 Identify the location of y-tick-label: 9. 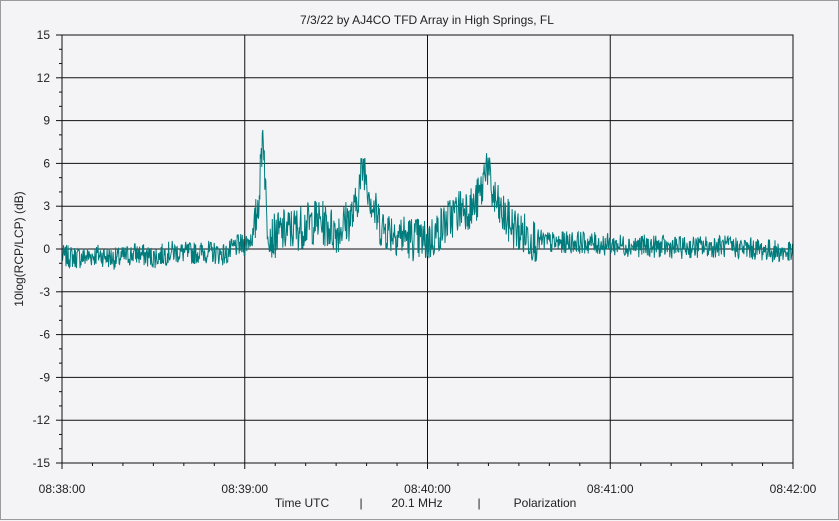
(46, 121).